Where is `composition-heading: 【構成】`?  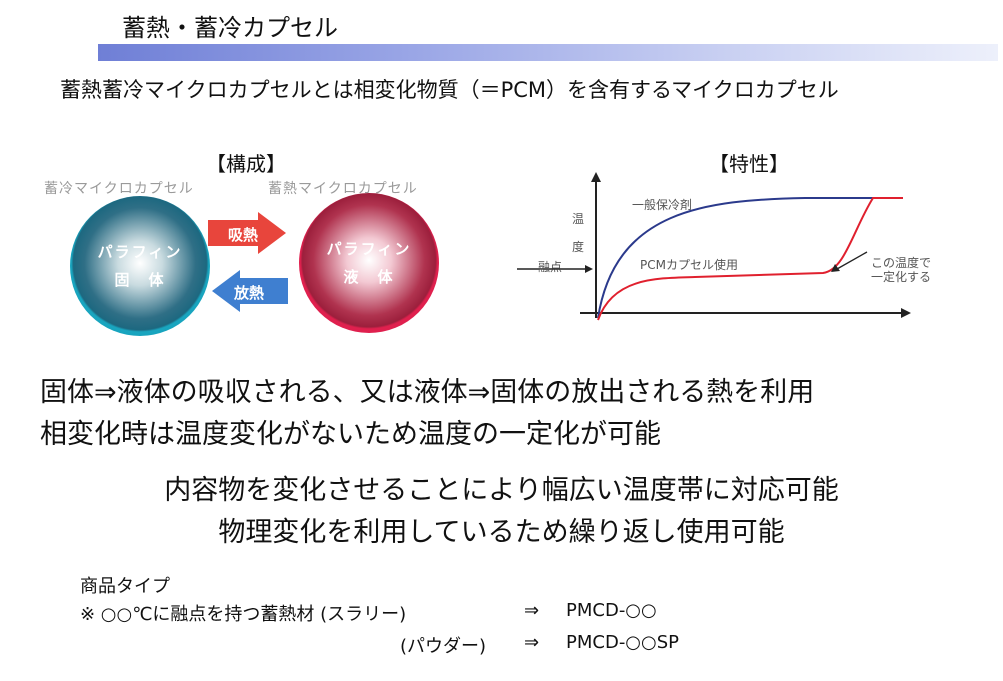
composition-heading: 【構成】 is located at coordinates (246, 164).